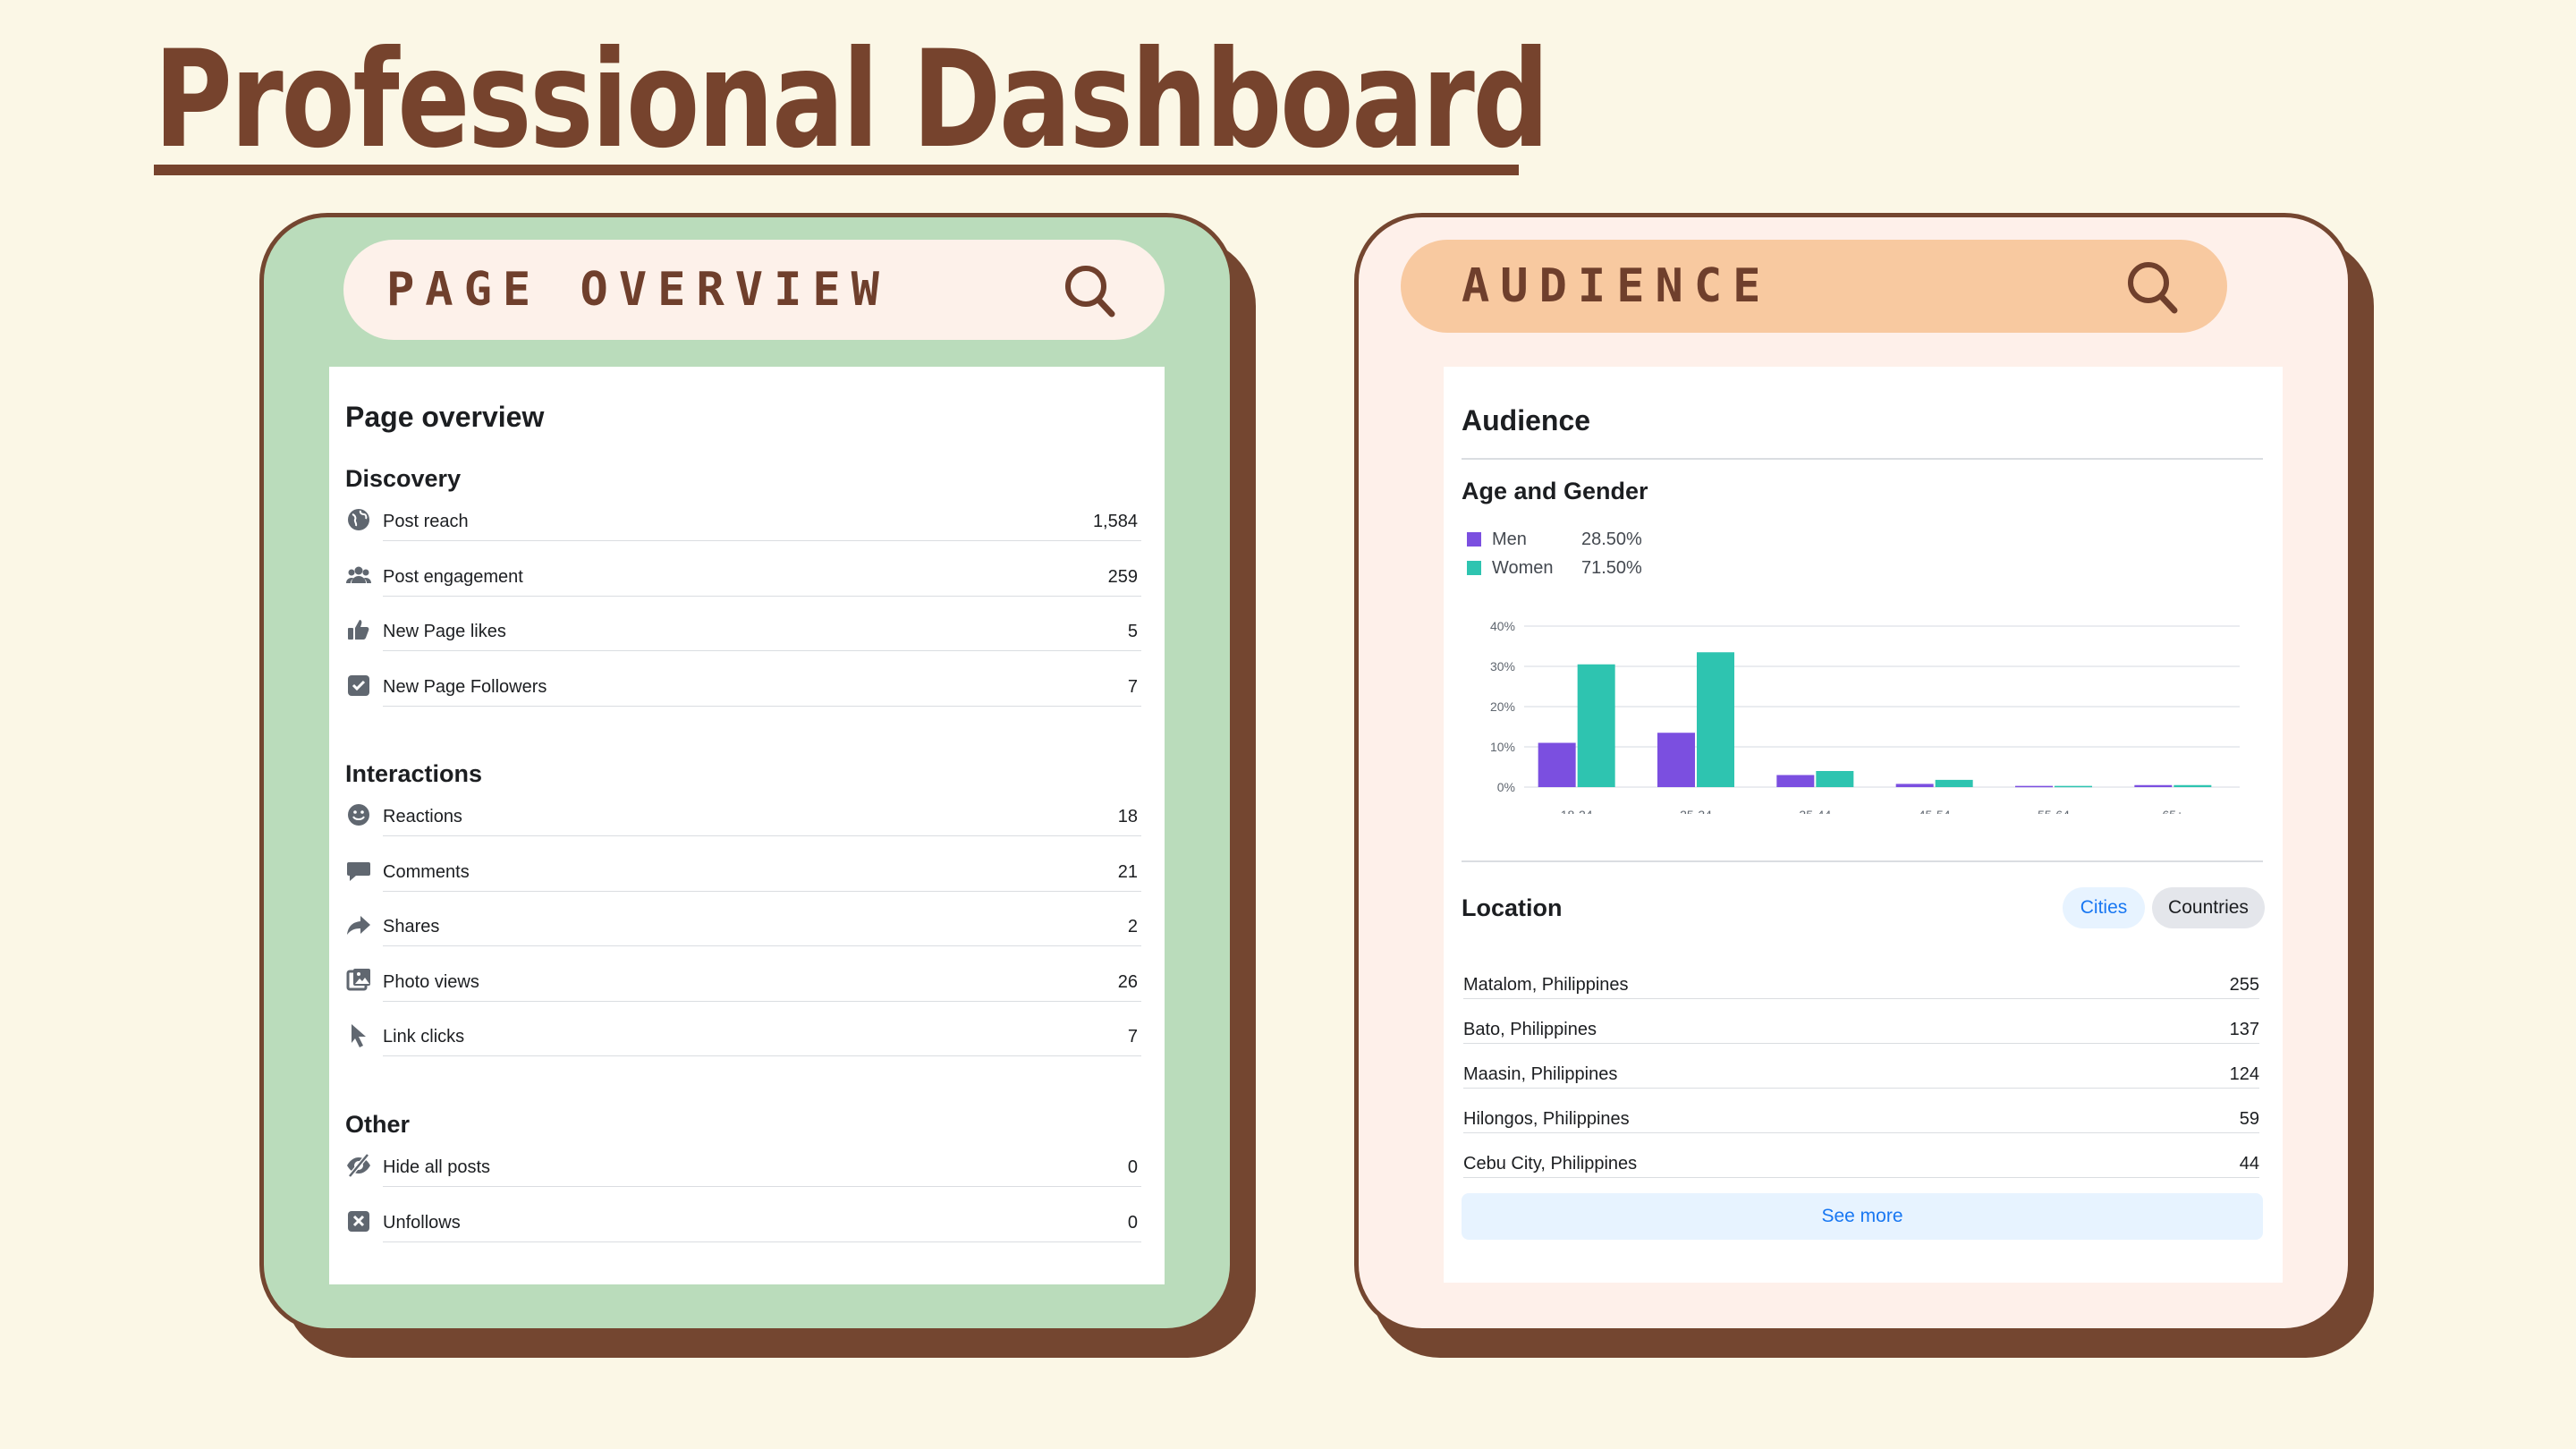 This screenshot has width=2576, height=1449. Describe the element at coordinates (1862, 459) in the screenshot. I see `divider` at that location.